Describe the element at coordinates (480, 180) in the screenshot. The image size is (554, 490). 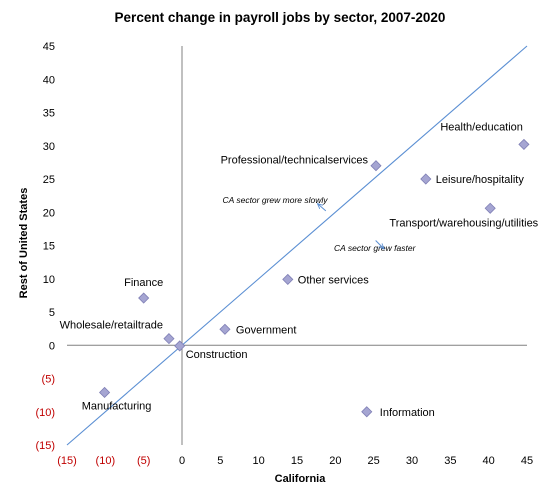
I see `data-point-label: Leisure/hospitality` at that location.